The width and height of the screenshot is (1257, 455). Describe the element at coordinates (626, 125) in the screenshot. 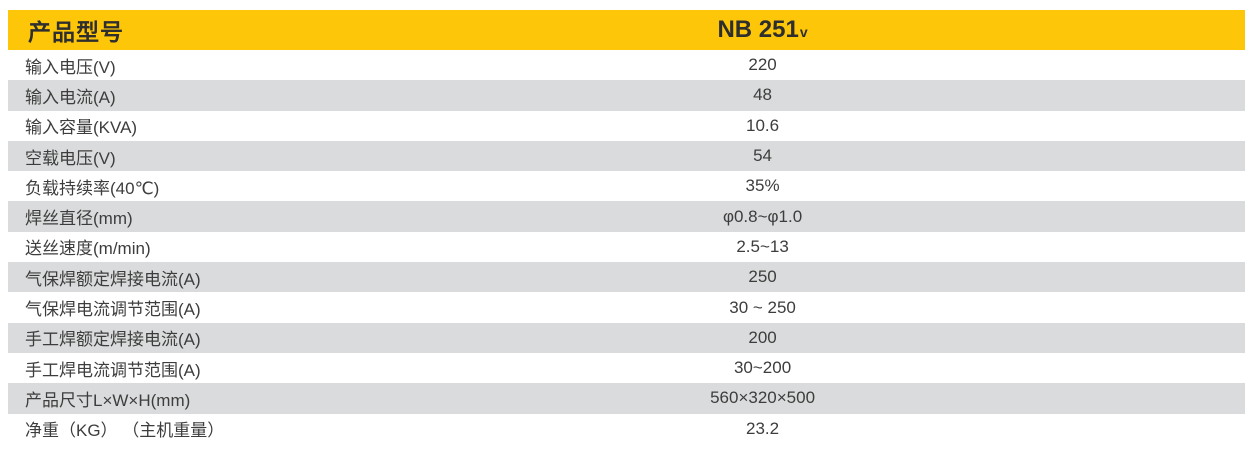

I see `spec-row: 输入容量(KVA) 10.6` at that location.